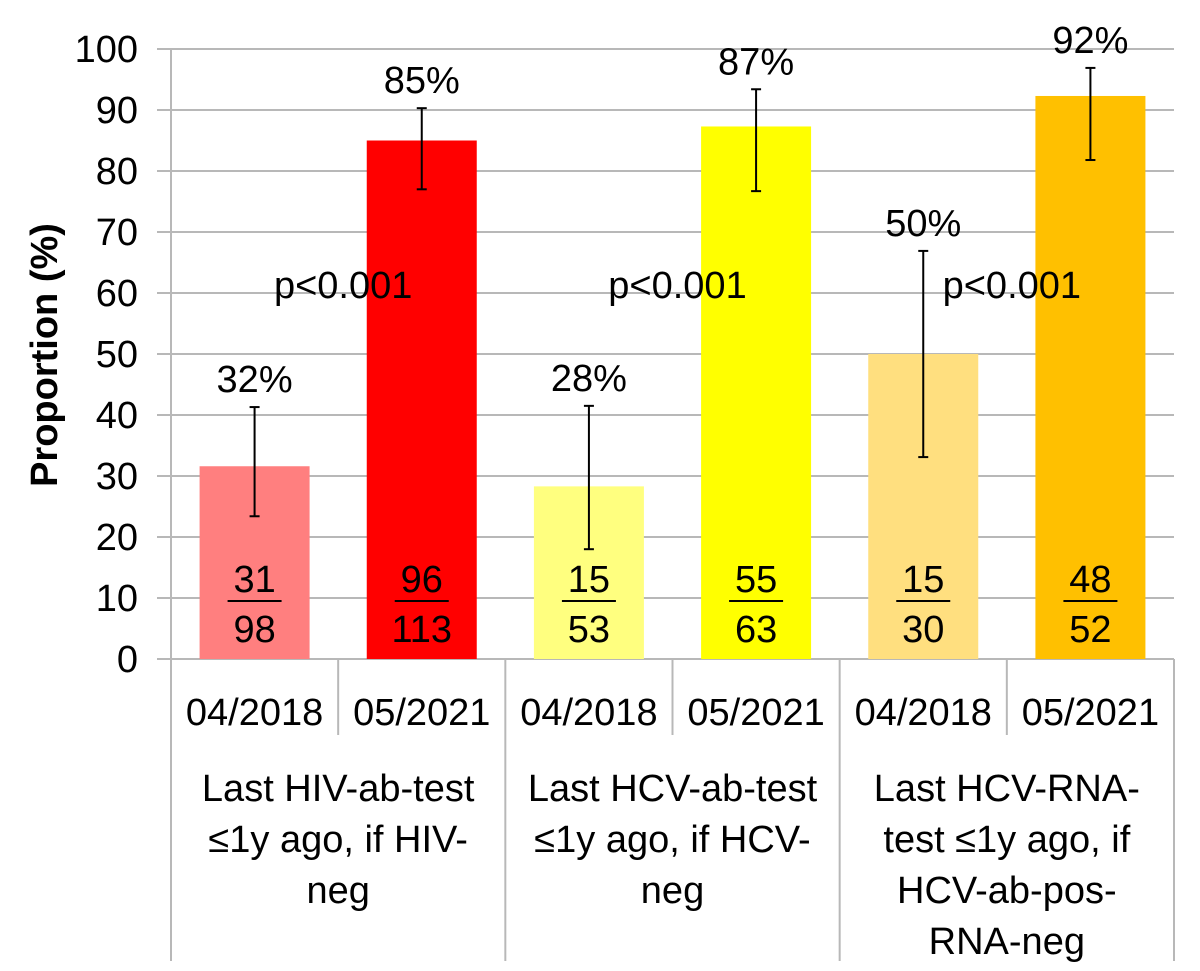  Describe the element at coordinates (421, 630) in the screenshot. I see `denominator-label: 113` at that location.